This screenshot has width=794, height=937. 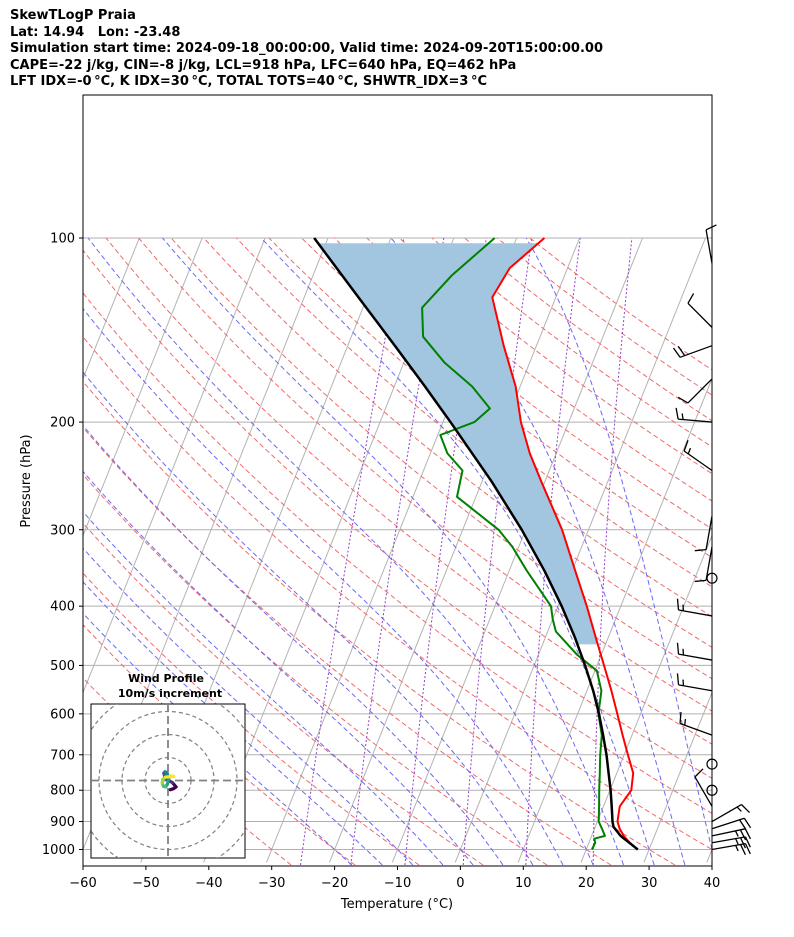 I want to click on x-tick-label: −30, so click(x=271, y=883).